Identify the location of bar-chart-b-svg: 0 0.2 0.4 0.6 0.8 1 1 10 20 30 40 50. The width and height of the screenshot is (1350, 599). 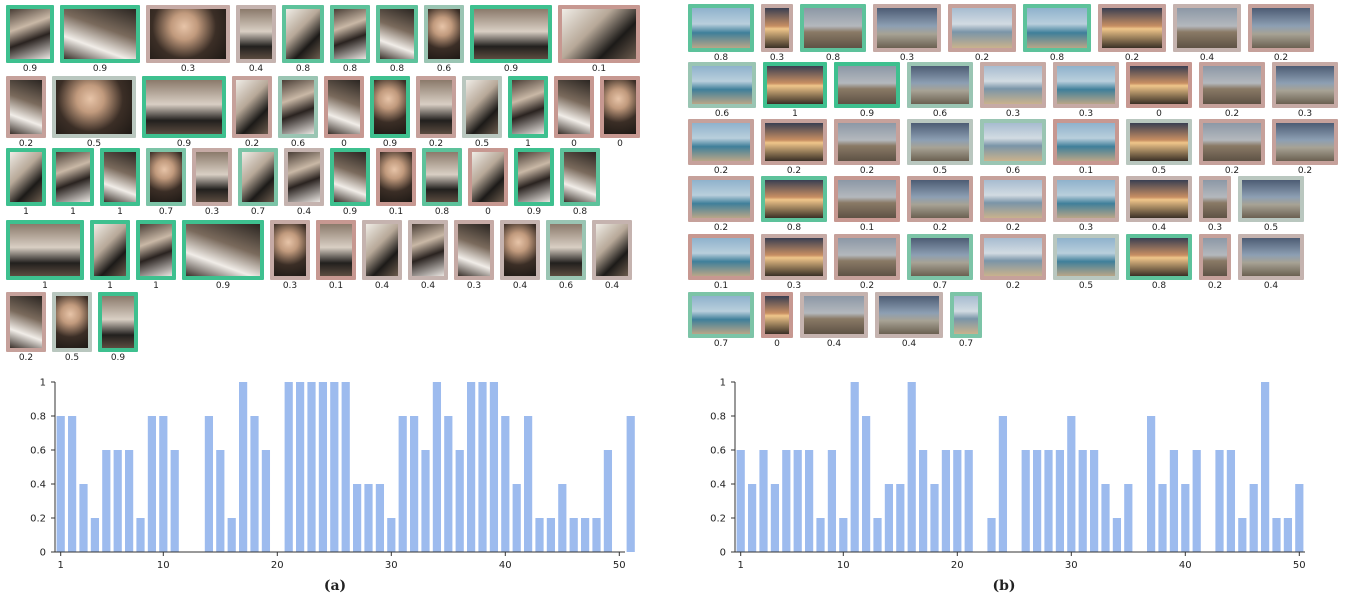
(1008, 475).